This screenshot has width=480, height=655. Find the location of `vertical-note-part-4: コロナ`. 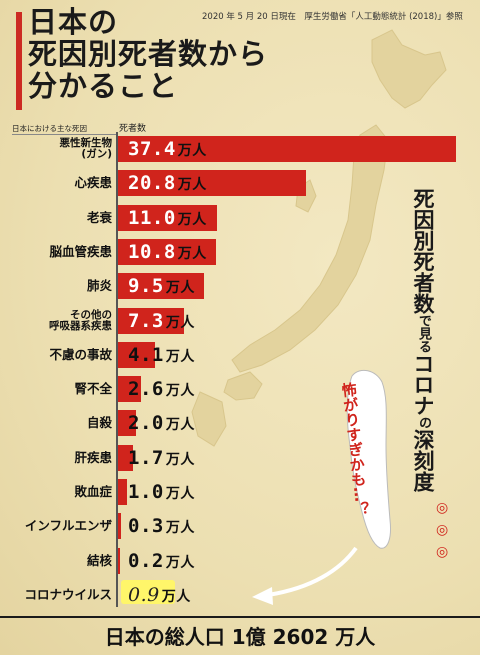

vertical-note-part-4: コロナ is located at coordinates (423, 384).